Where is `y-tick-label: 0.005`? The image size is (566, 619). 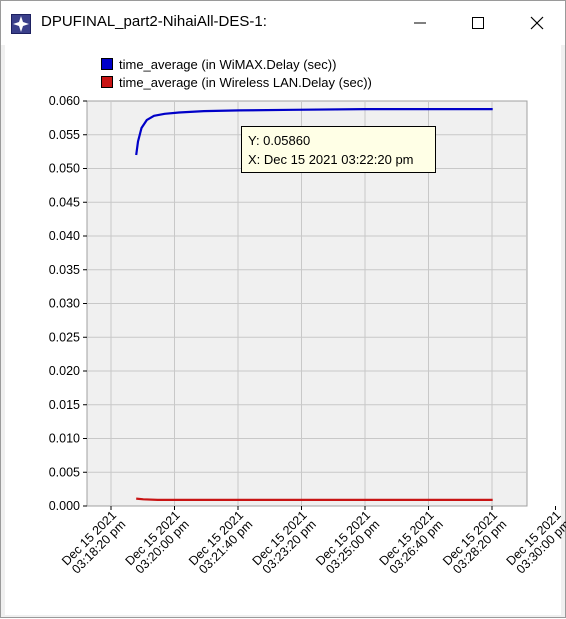
y-tick-label: 0.005 is located at coordinates (64, 472).